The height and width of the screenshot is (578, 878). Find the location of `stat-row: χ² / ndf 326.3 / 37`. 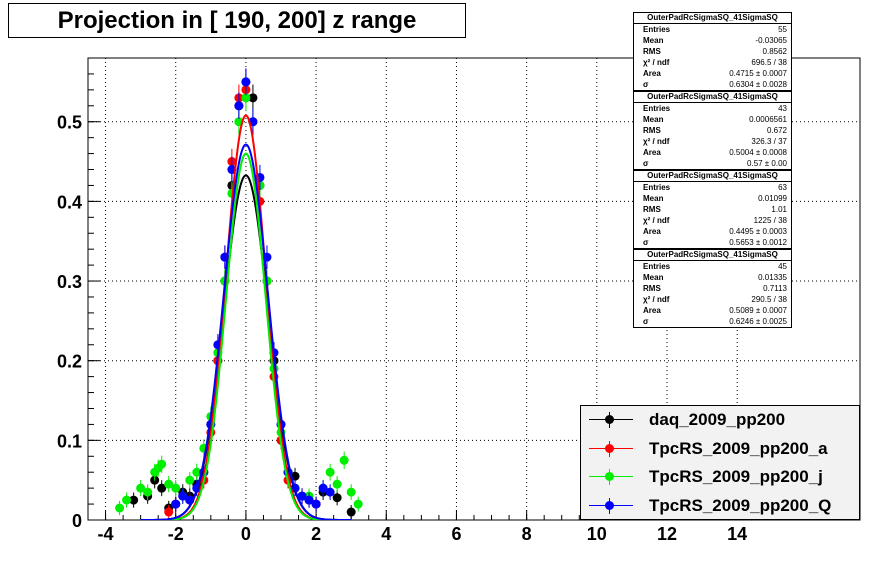

stat-row: χ² / ndf 326.3 / 37 is located at coordinates (712, 141).